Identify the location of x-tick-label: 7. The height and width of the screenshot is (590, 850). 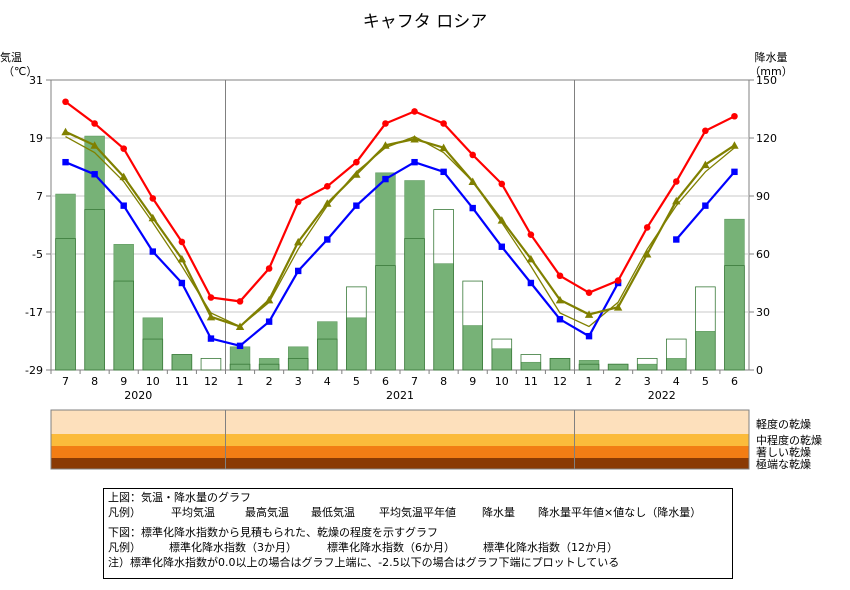
(414, 381).